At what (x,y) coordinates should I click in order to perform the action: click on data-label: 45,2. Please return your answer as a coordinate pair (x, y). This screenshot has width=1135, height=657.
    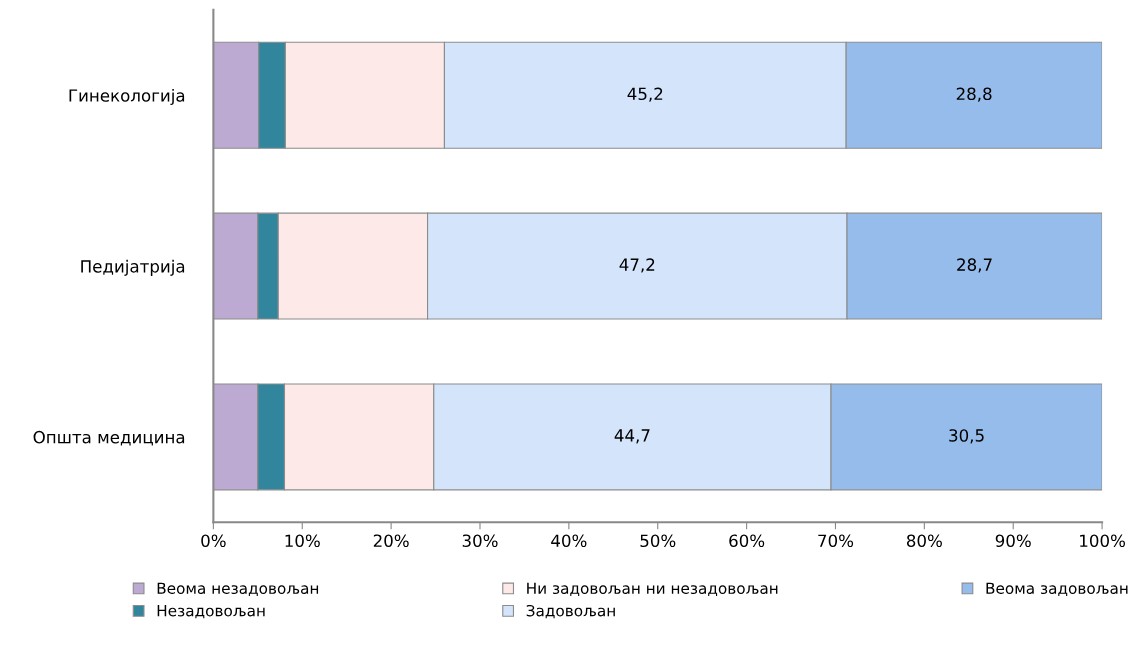
    Looking at the image, I should click on (645, 94).